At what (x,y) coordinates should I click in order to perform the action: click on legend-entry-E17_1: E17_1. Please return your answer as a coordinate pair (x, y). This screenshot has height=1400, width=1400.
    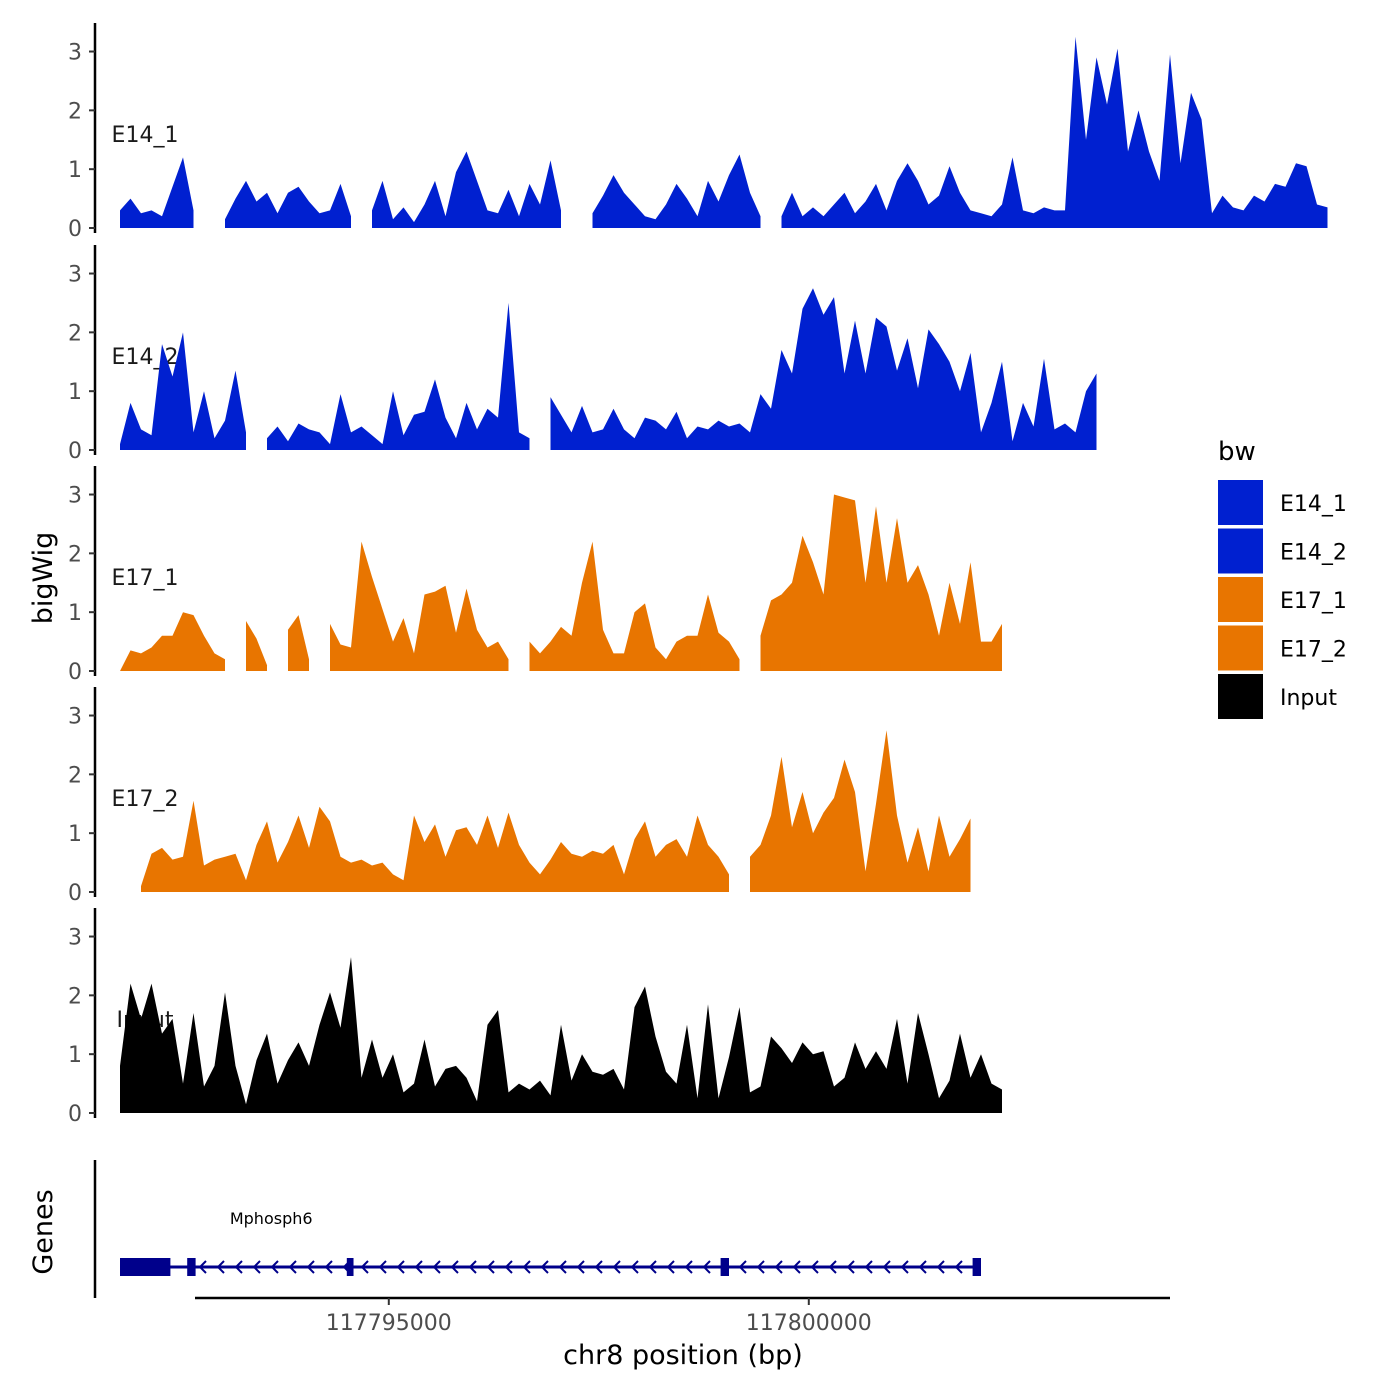
    Looking at the image, I should click on (1282, 599).